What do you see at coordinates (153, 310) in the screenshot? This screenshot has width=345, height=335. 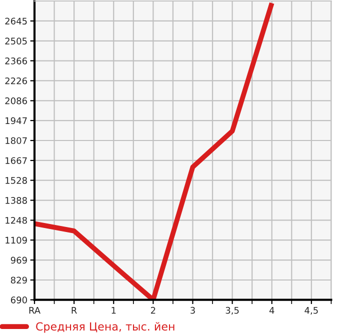 I see `x-tick-label: 2` at bounding box center [153, 310].